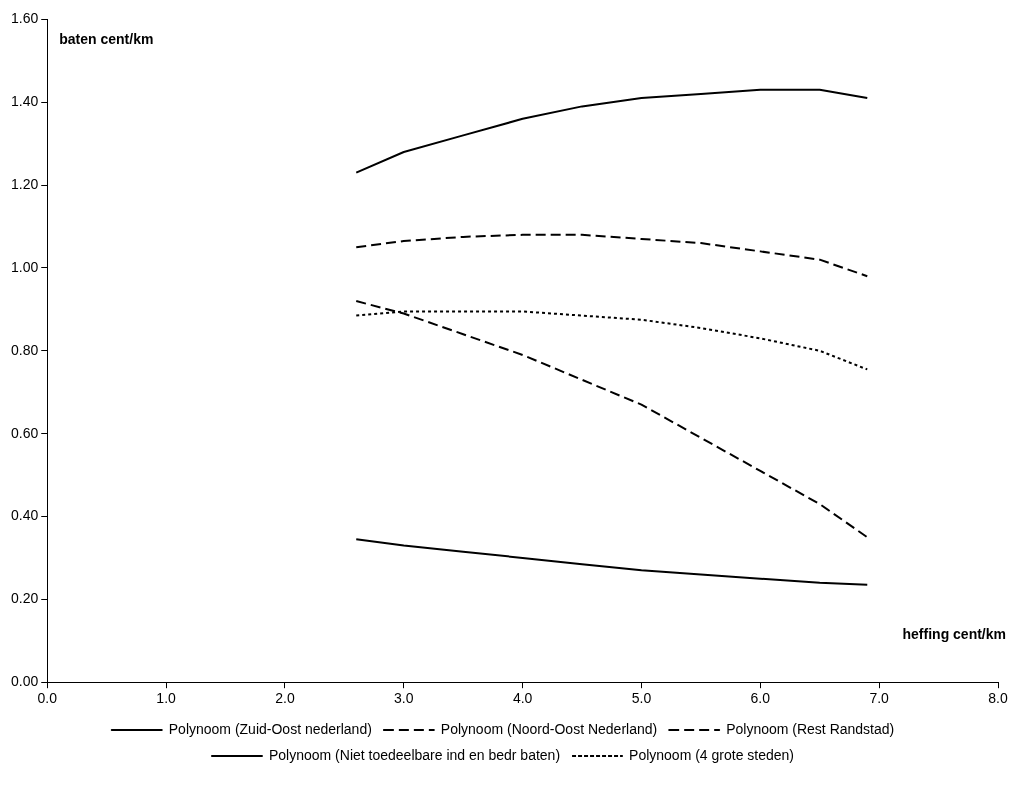  I want to click on x-tick-label: 2.0, so click(285, 698).